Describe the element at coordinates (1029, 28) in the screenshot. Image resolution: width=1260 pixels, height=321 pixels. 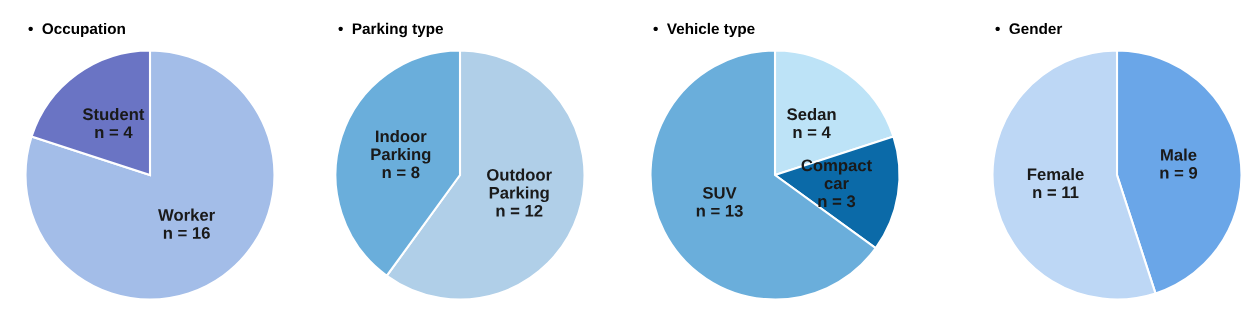
I see `chart-title: • Gender` at that location.